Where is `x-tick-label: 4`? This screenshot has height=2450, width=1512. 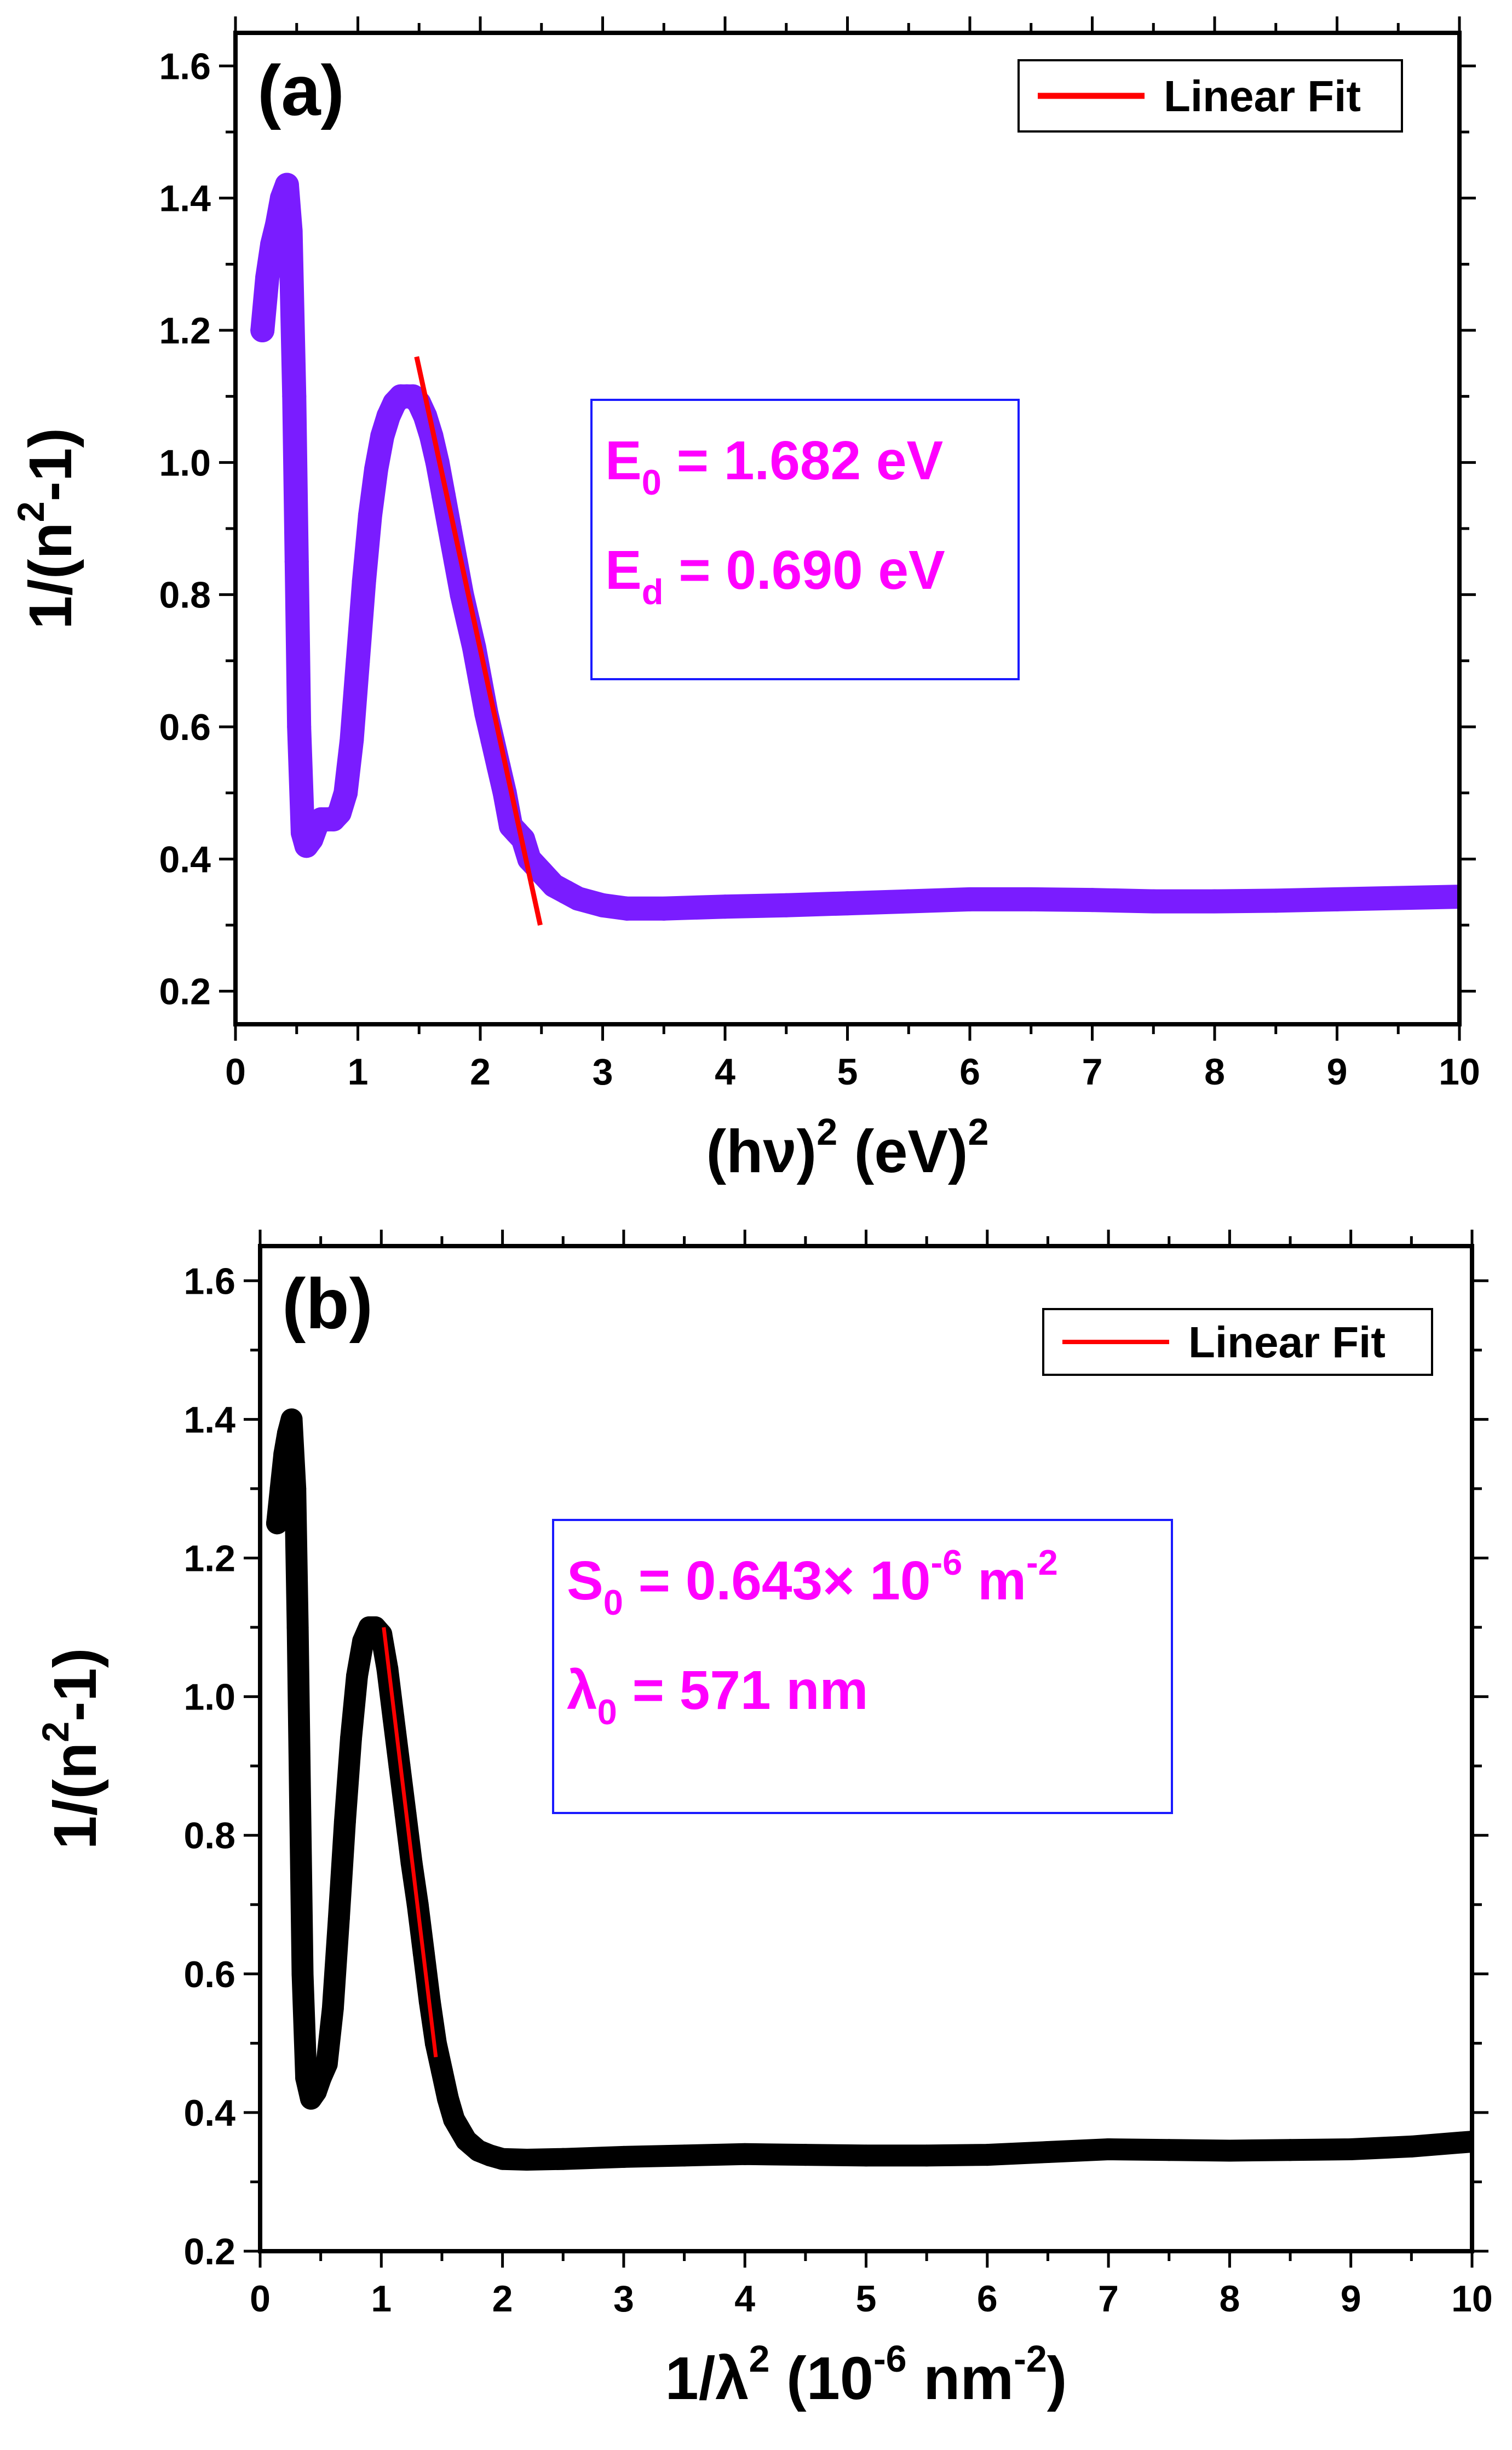
x-tick-label: 4 is located at coordinates (725, 1072).